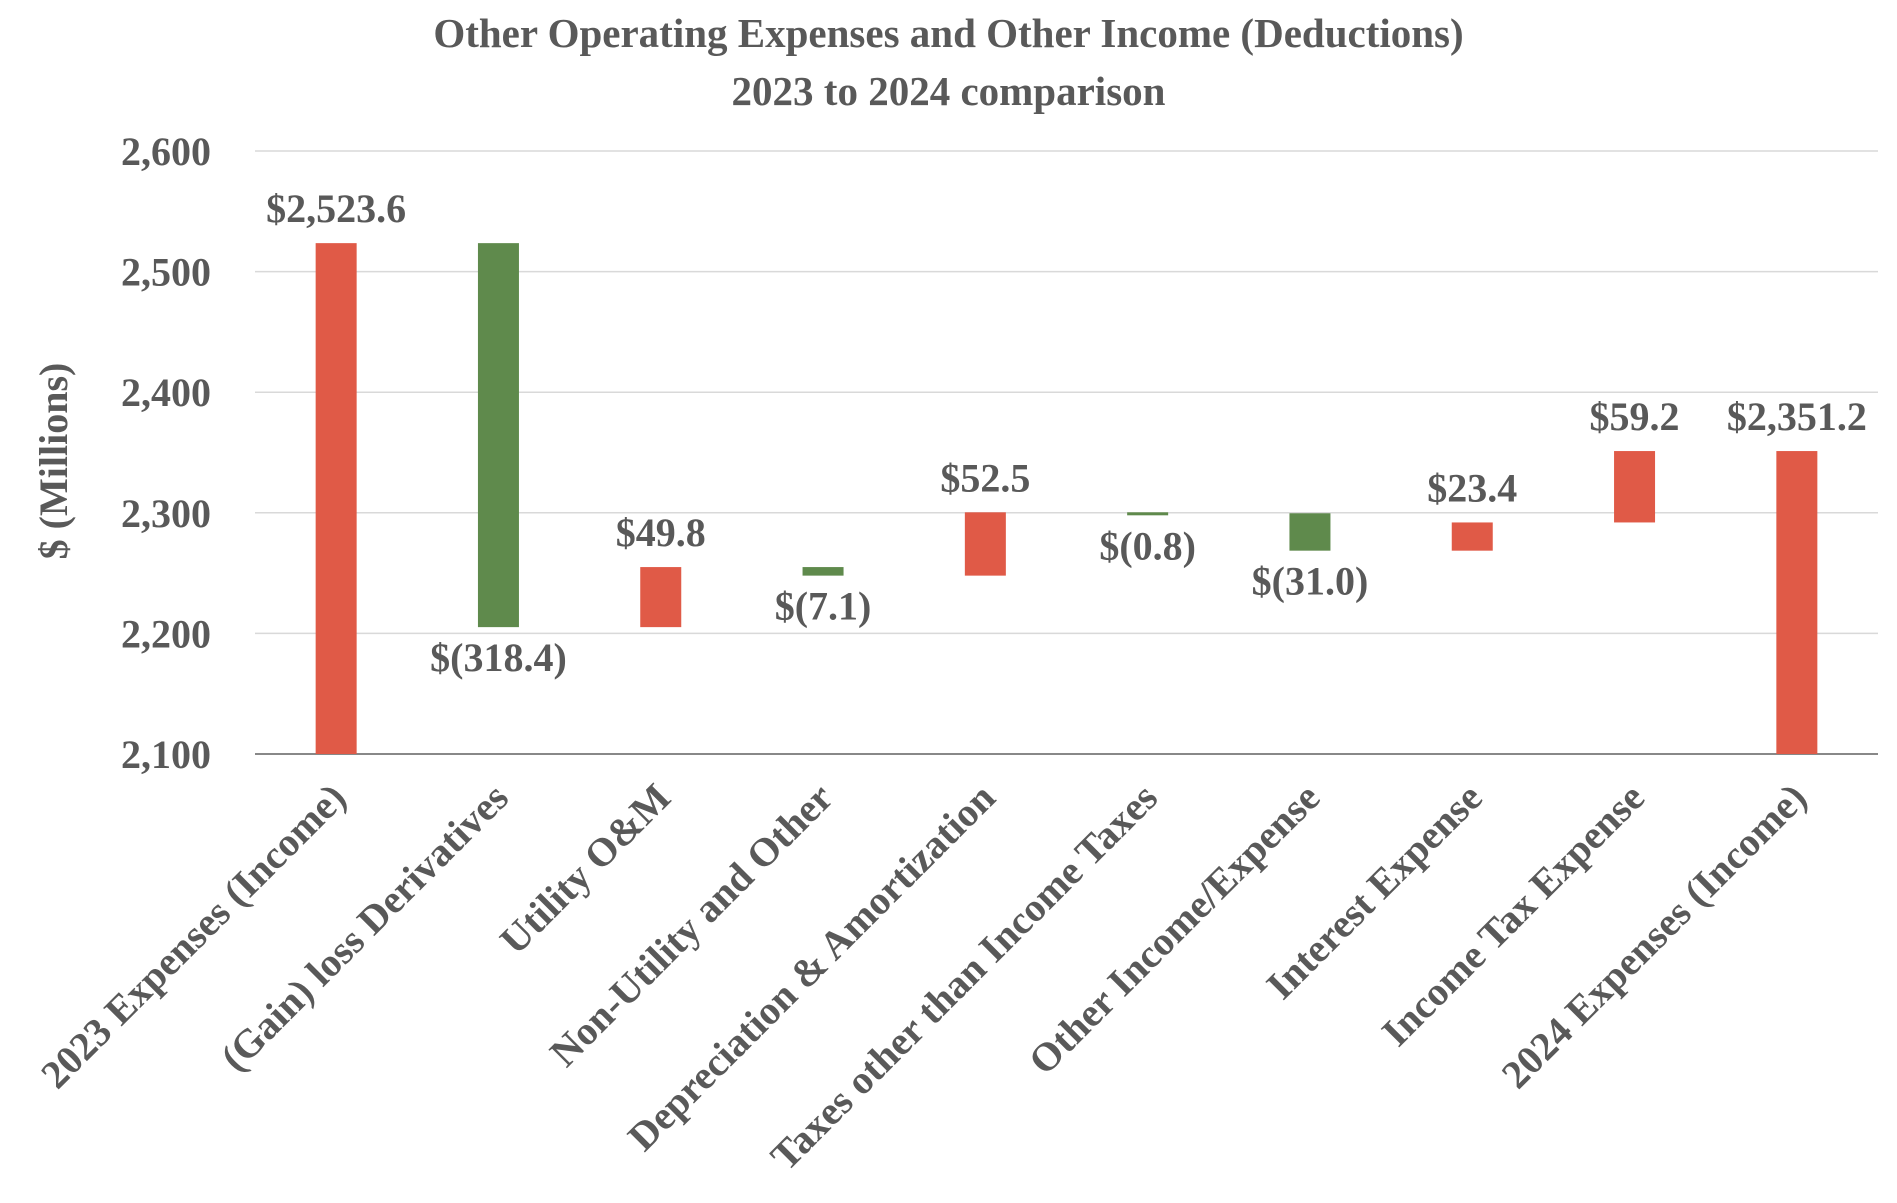  Describe the element at coordinates (823, 606) in the screenshot. I see `data-label: $(7.1)` at that location.